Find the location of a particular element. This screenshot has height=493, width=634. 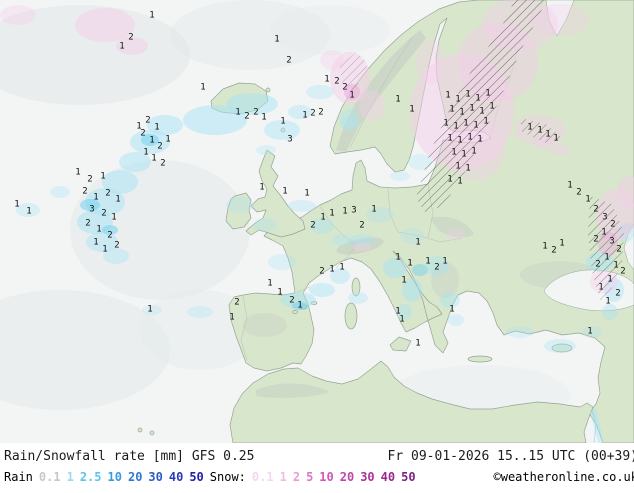

rain-legend-value: 30 is located at coordinates (155, 477).